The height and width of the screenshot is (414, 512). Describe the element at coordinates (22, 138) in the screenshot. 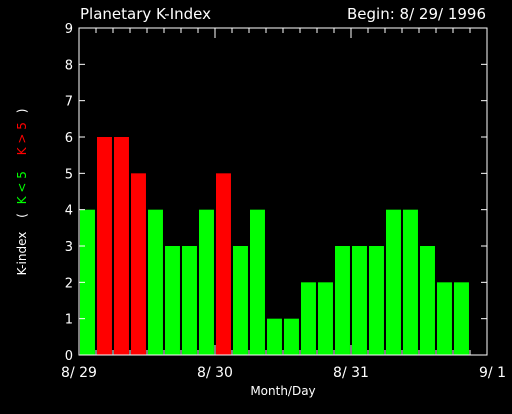

I see `y-axis-label-high: K > 5` at that location.